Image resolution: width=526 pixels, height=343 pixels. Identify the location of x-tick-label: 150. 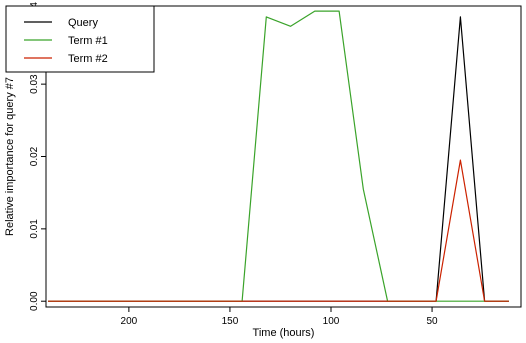
(230, 321).